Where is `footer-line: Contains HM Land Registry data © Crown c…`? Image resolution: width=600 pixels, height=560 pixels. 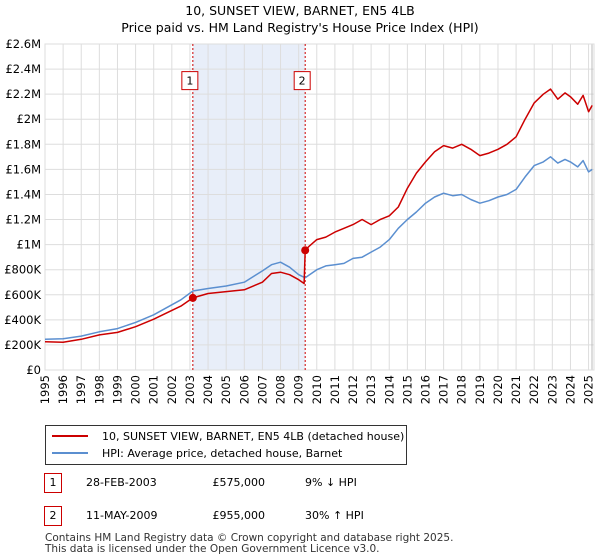
footer-line: Contains HM Land Registry data © Crown c… is located at coordinates (249, 538).